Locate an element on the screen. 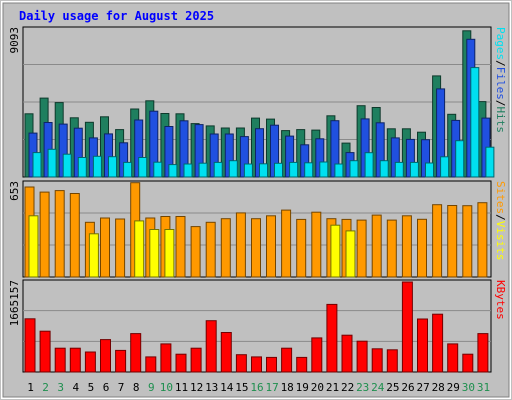 The width and height of the screenshot is (512, 400). day-label-9: 9 is located at coordinates (151, 387).